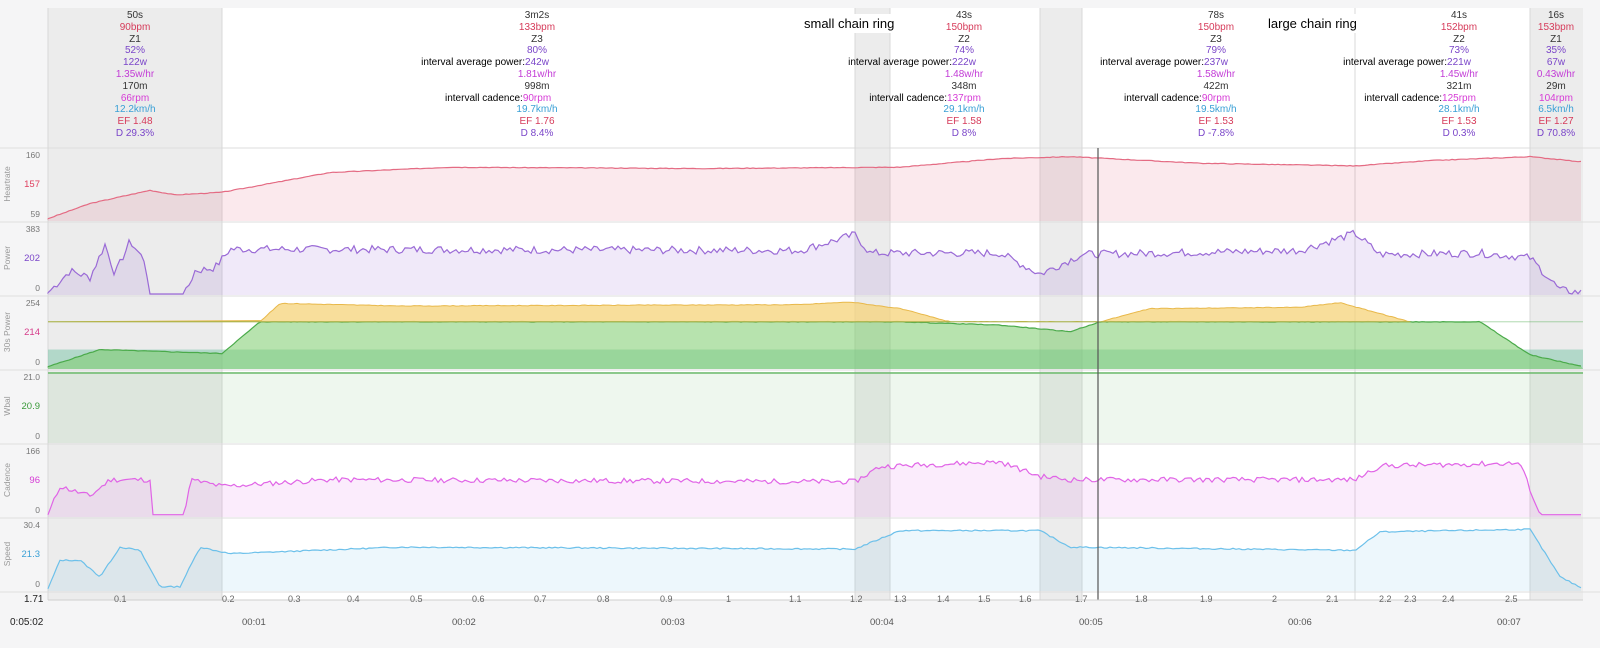 The image size is (1600, 648). What do you see at coordinates (1556, 63) in the screenshot?
I see `interval-stat: 67w` at bounding box center [1556, 63].